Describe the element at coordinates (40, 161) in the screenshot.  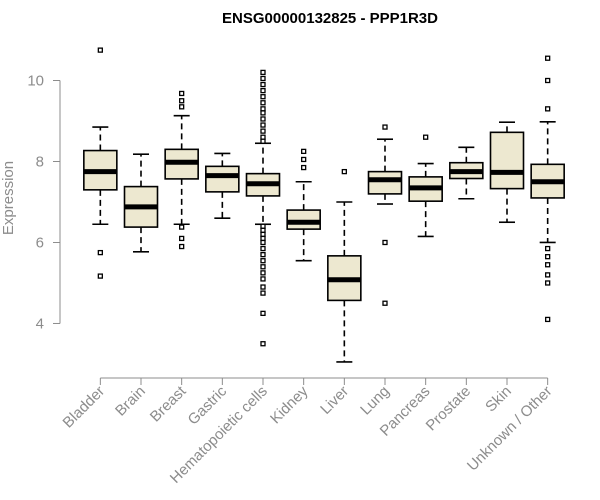
I see `y-tick-label: 8` at that location.